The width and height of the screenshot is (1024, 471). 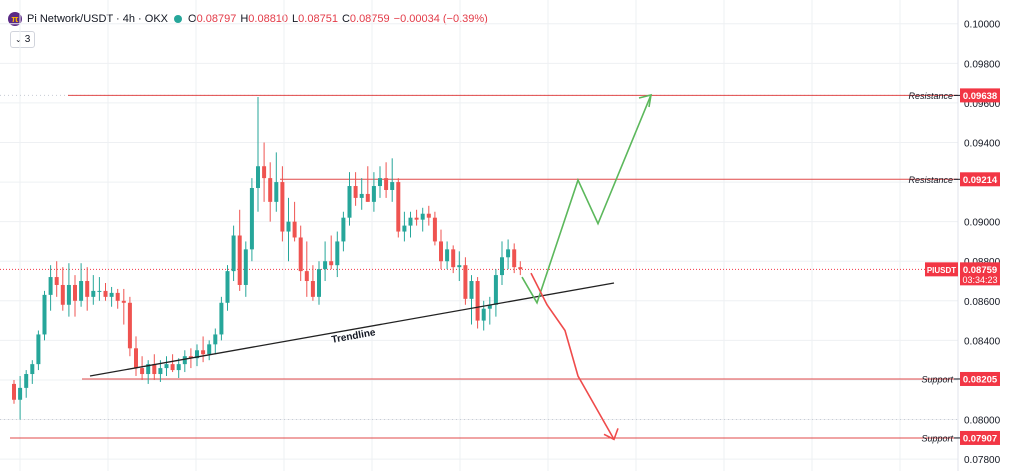 I want to click on chevron-down-icon: ⌄, so click(x=18, y=39).